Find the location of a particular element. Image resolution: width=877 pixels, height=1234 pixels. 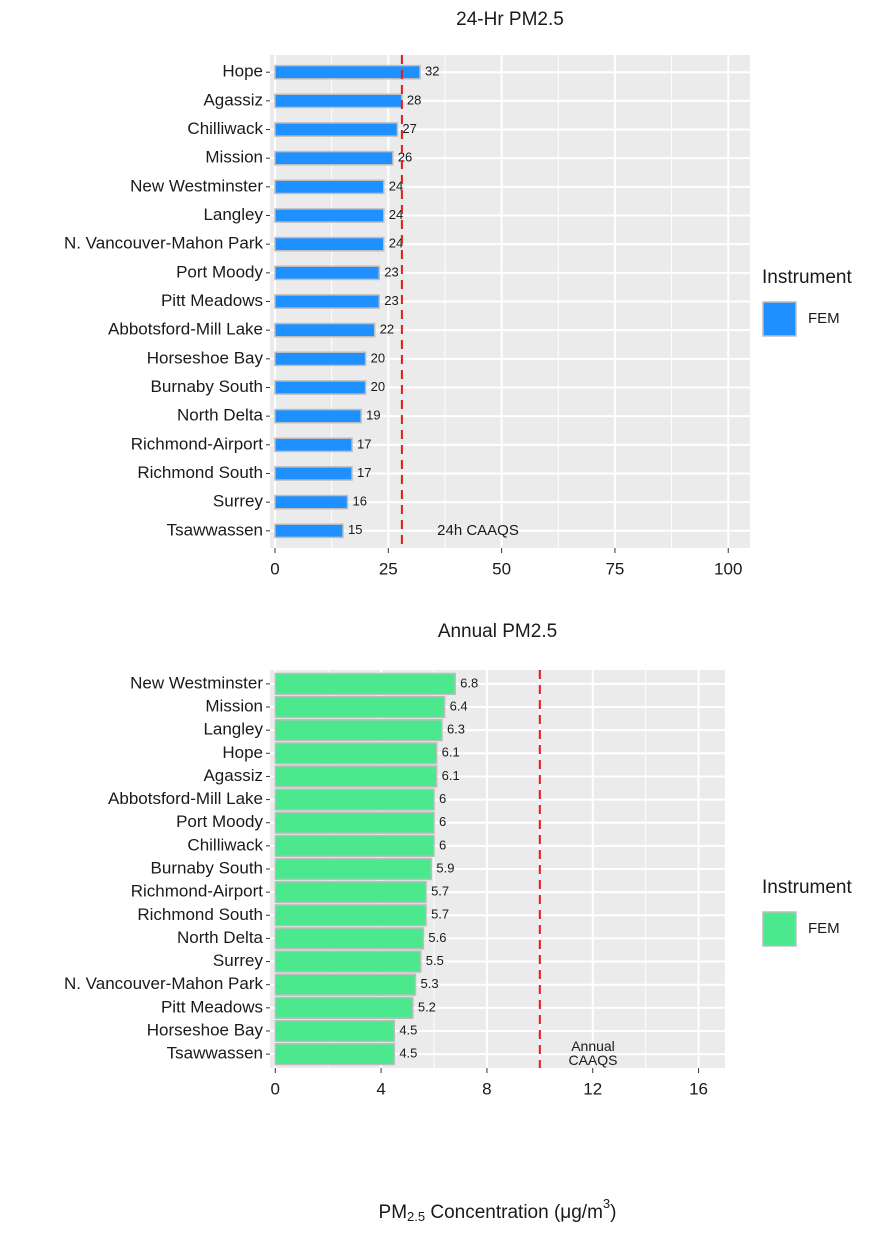

value-label: 6.1 is located at coordinates (451, 752).